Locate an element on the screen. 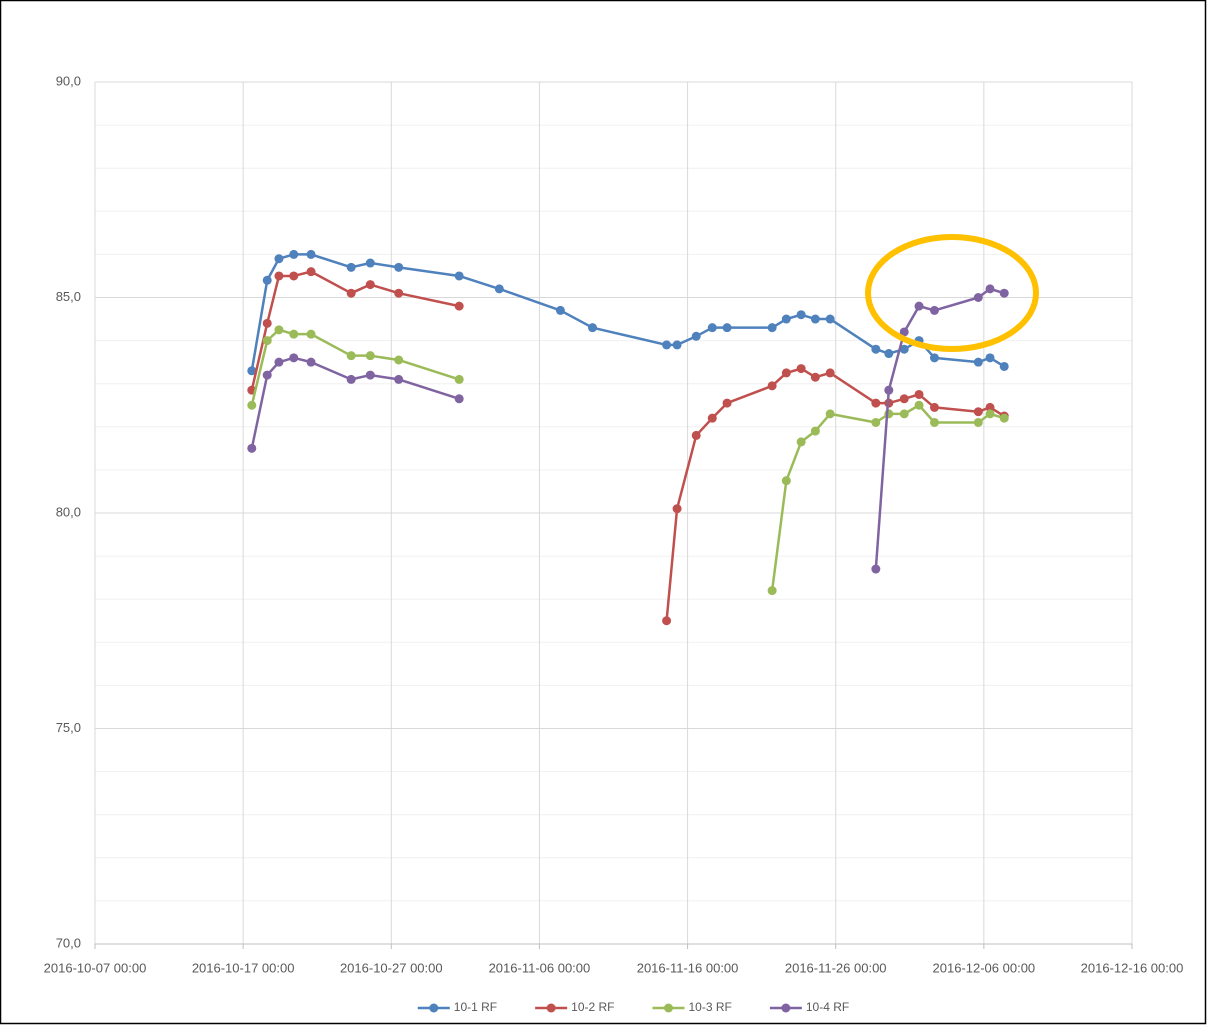  legend-label: 10-2 RF is located at coordinates (592, 1007).